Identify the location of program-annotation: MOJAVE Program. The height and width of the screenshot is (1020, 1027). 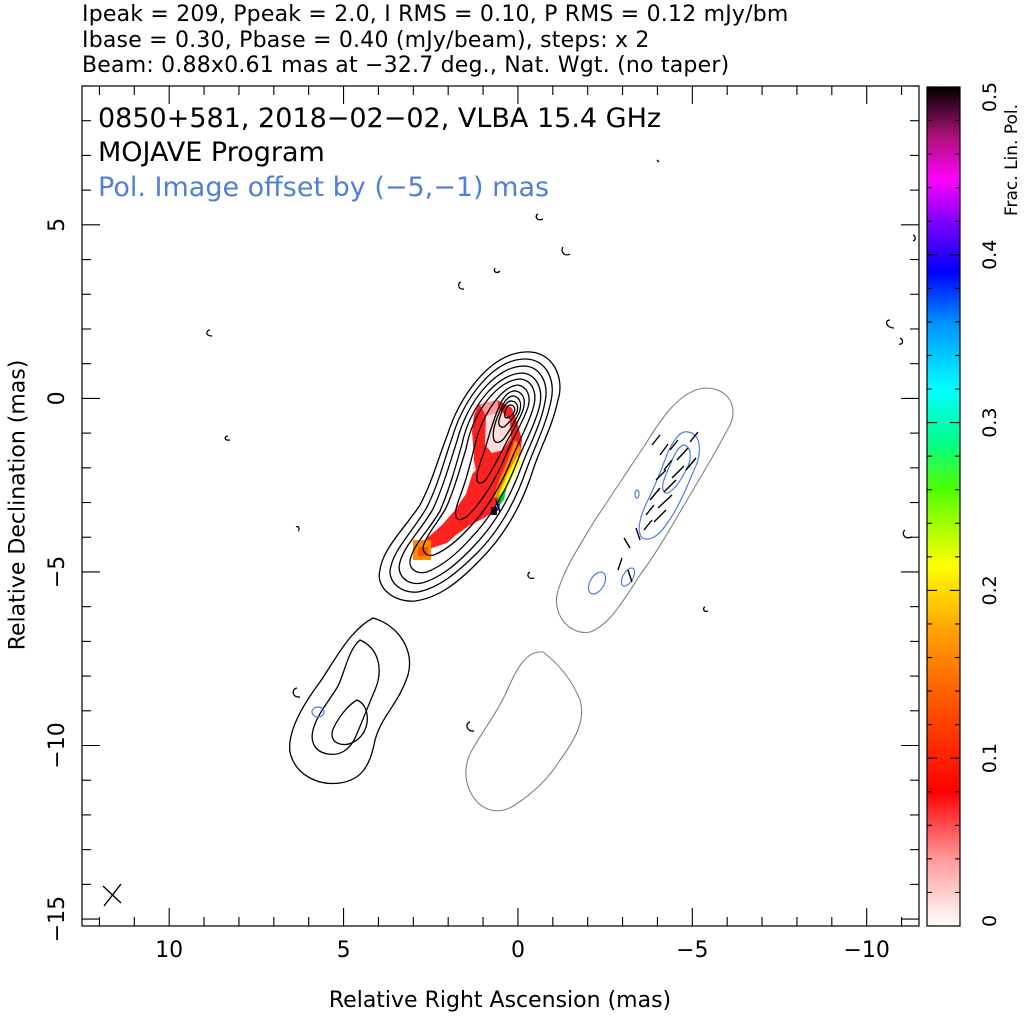
(211, 152).